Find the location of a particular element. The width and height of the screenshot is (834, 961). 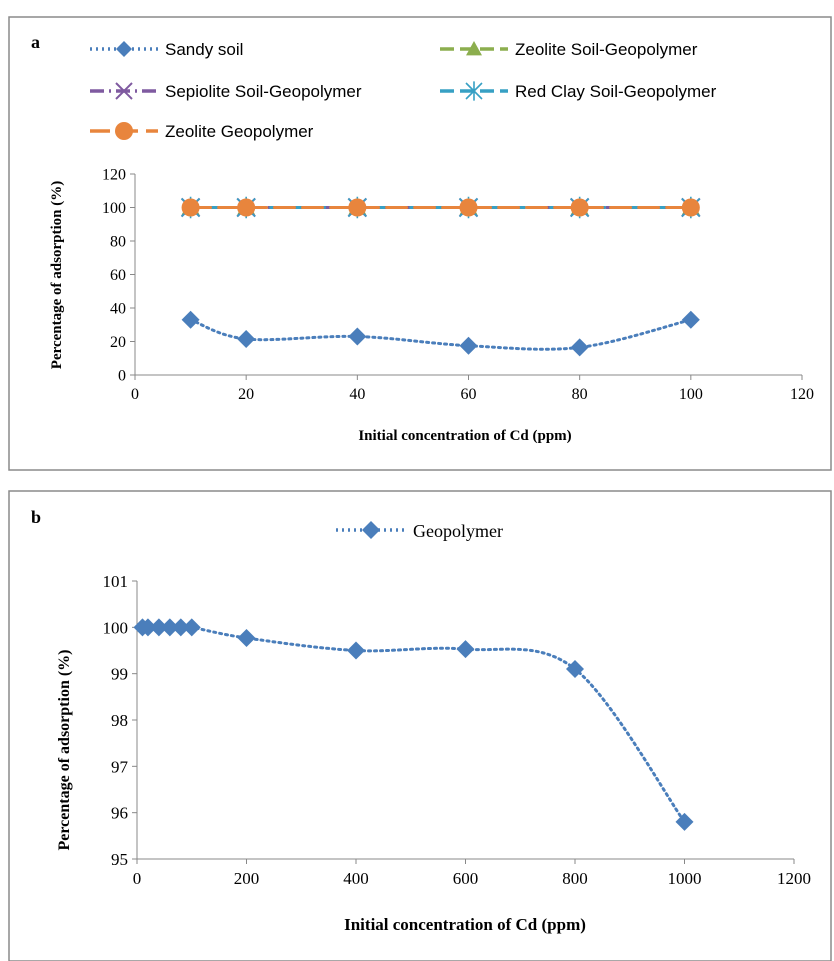

panel-b-label: b is located at coordinates (36, 517).